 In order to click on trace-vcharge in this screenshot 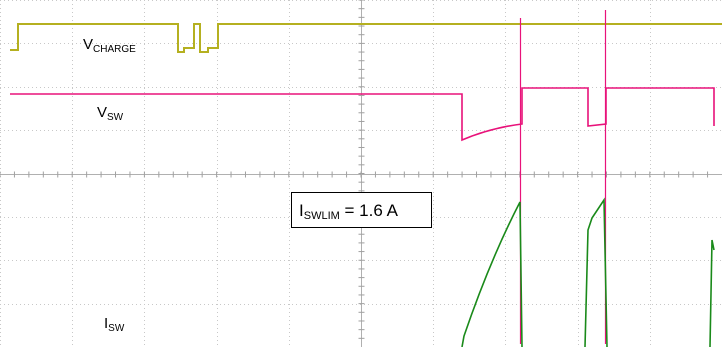, I will do `click(366, 38)`.